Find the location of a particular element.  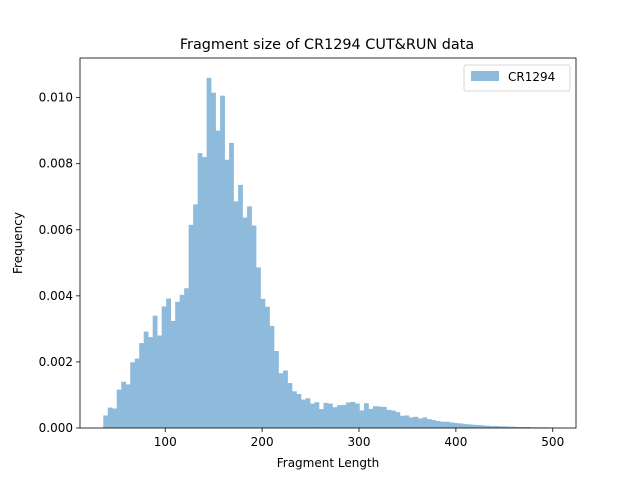

x-tick-label: 300 is located at coordinates (359, 442).